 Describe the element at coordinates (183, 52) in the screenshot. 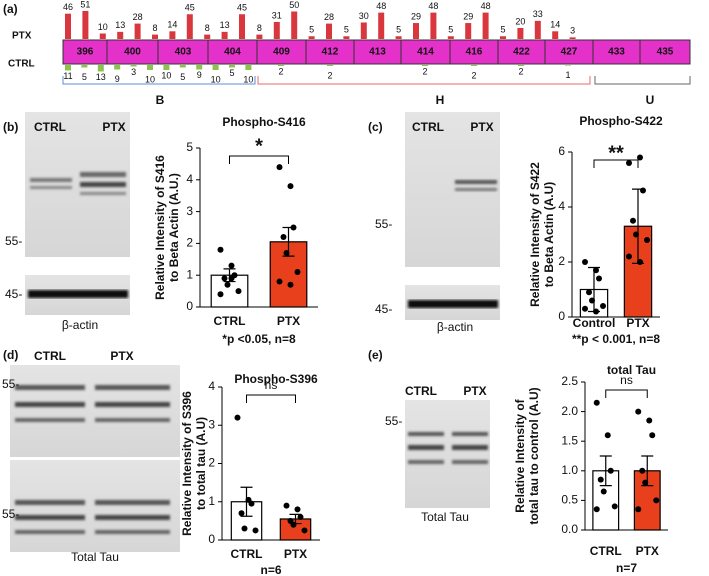

I see `site-label: 403` at that location.